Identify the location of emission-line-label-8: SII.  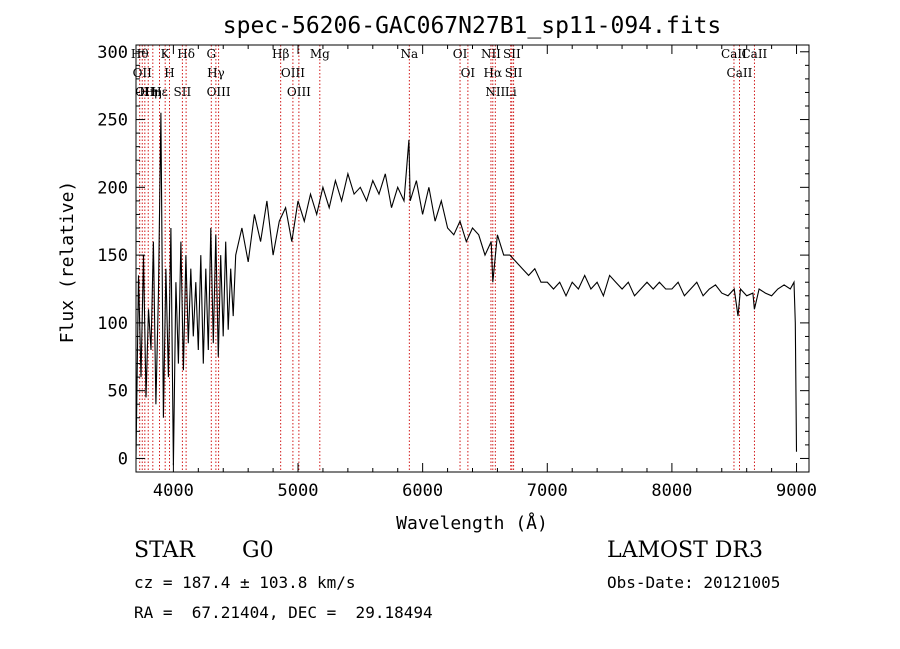
(183, 92).